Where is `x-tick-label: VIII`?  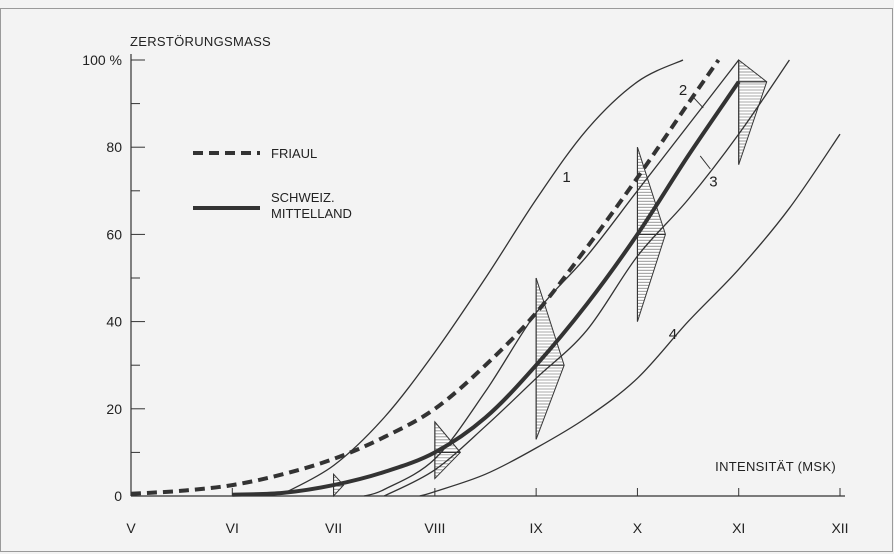 x-tick-label: VIII is located at coordinates (434, 528).